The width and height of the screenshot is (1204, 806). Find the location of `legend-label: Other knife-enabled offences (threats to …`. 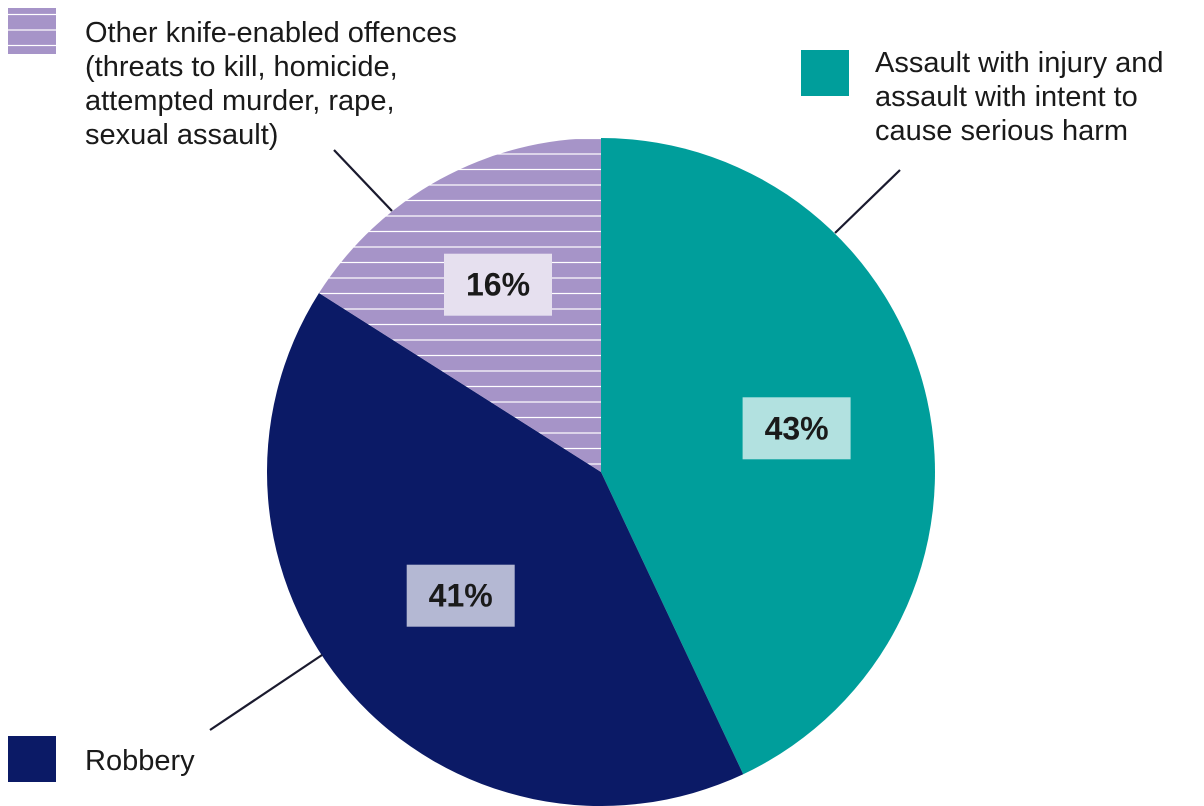

legend-label: Other knife-enabled offences (threats to … is located at coordinates (271, 84).